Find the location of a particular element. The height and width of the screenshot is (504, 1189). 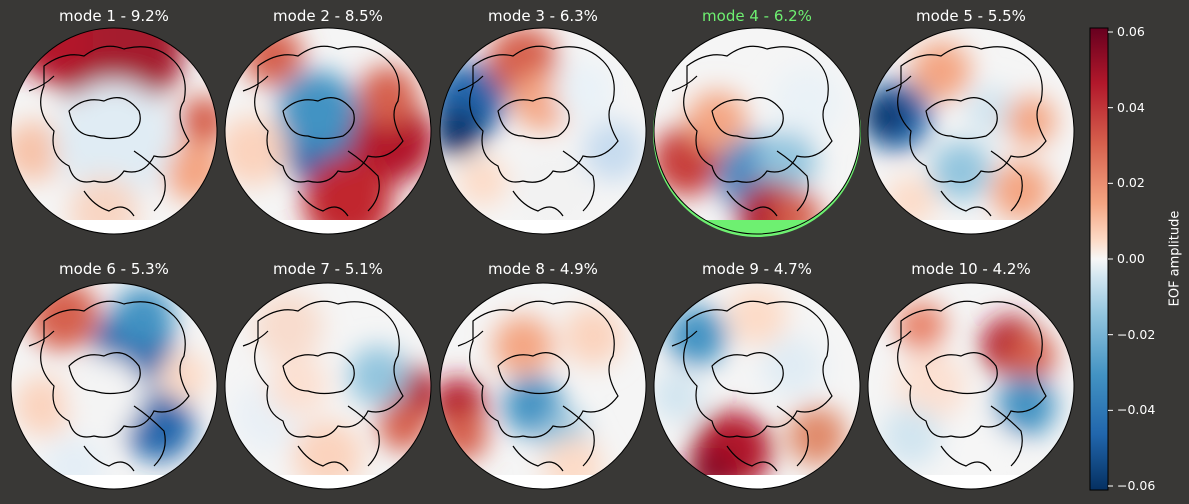

colorbar-tick-label: 0.06 is located at coordinates (1131, 31).